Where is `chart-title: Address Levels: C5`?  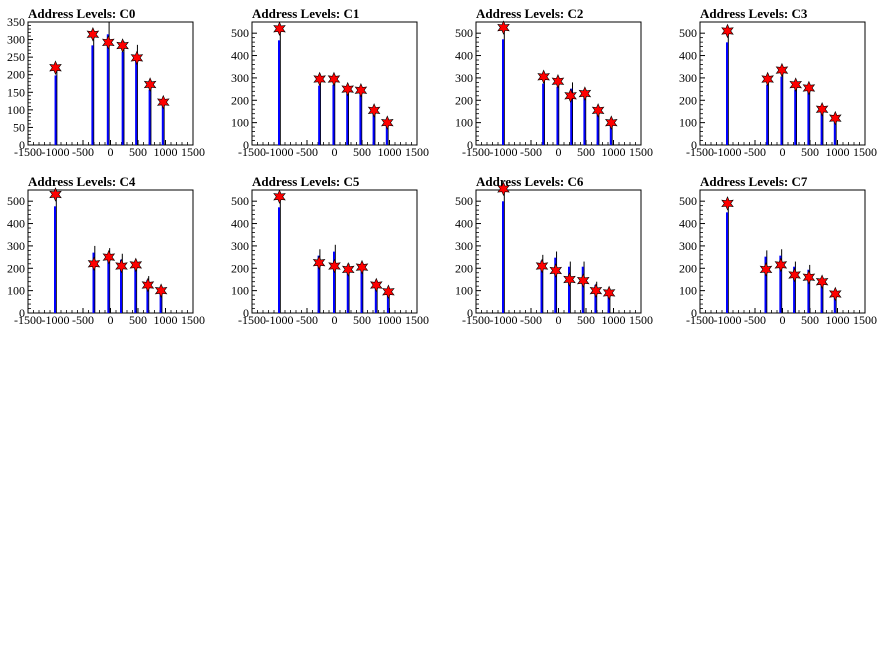
chart-title: Address Levels: C5 is located at coordinates (306, 181).